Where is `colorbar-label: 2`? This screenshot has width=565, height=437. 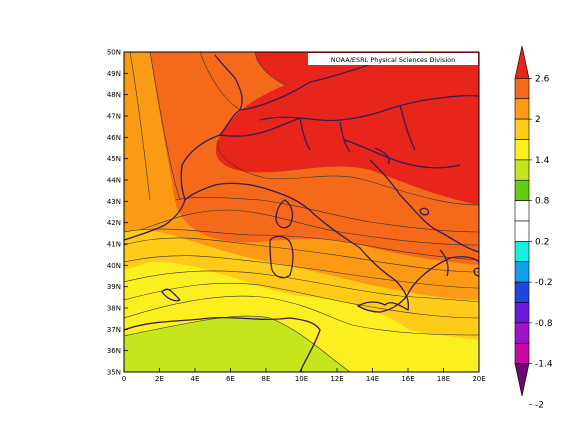
colorbar-label: 2 is located at coordinates (538, 120).